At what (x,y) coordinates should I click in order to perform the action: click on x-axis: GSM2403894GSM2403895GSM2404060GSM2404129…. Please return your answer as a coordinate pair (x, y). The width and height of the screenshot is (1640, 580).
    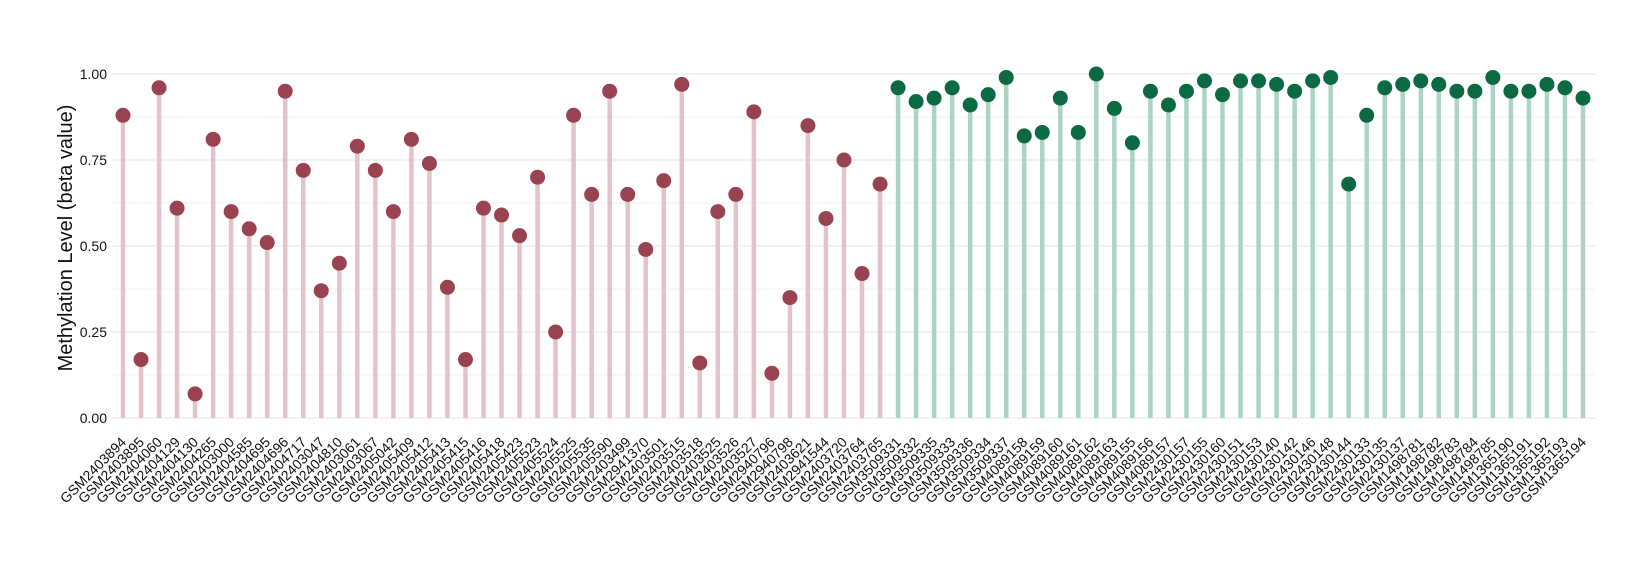
    Looking at the image, I should click on (823, 470).